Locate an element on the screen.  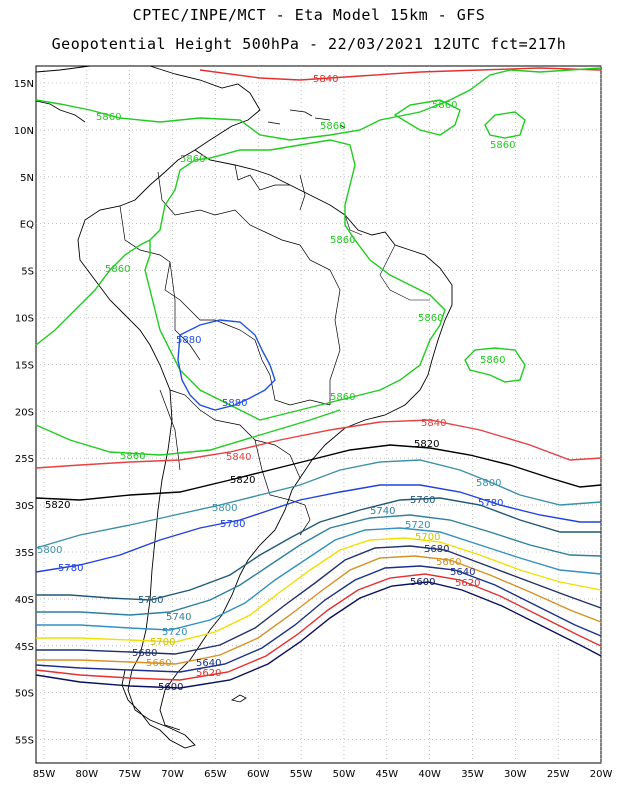
lat-tick-label: 15N is located at coordinates (24, 84).